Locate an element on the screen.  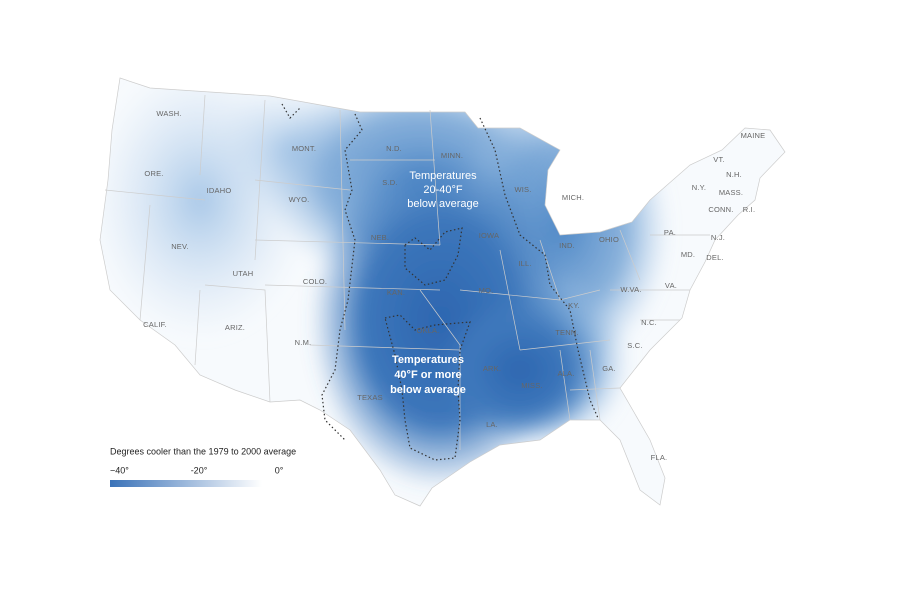
legend-label: 0° is located at coordinates (279, 470).